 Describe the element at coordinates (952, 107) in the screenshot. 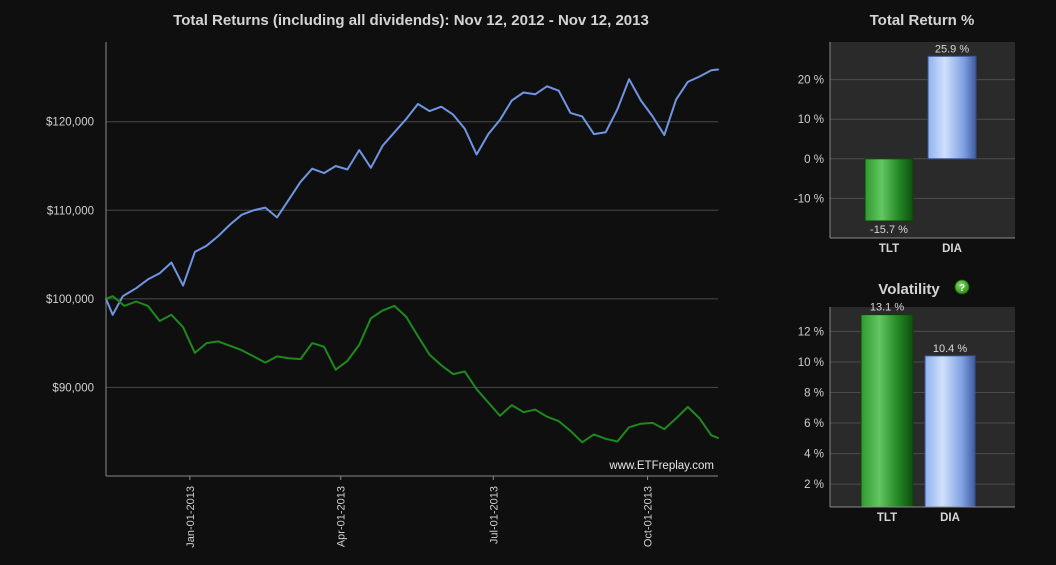

I see `tr-bar-dia` at that location.